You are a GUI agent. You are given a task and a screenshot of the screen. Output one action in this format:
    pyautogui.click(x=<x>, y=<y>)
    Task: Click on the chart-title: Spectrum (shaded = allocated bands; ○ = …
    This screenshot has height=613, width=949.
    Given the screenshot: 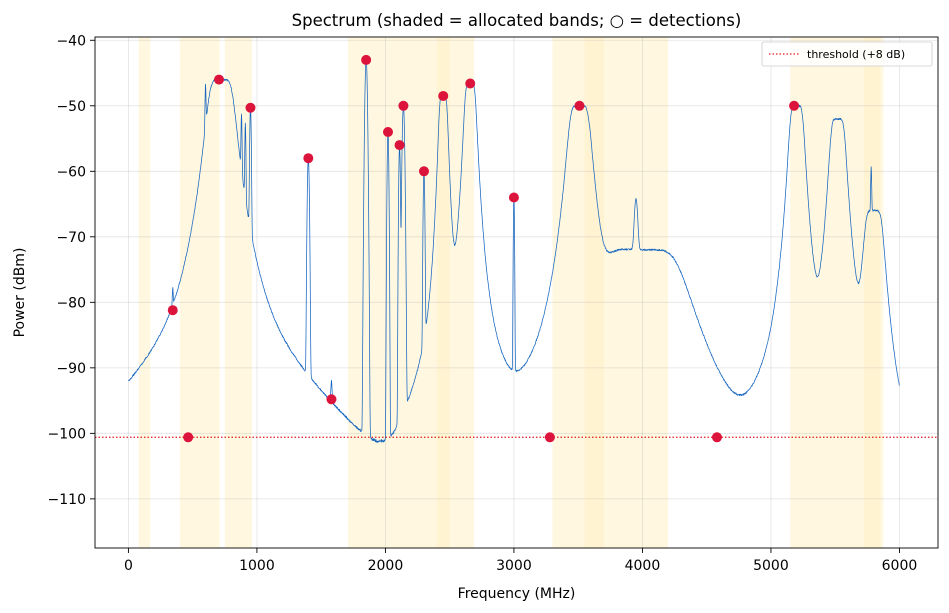 What is the action you would take?
    pyautogui.click(x=517, y=20)
    